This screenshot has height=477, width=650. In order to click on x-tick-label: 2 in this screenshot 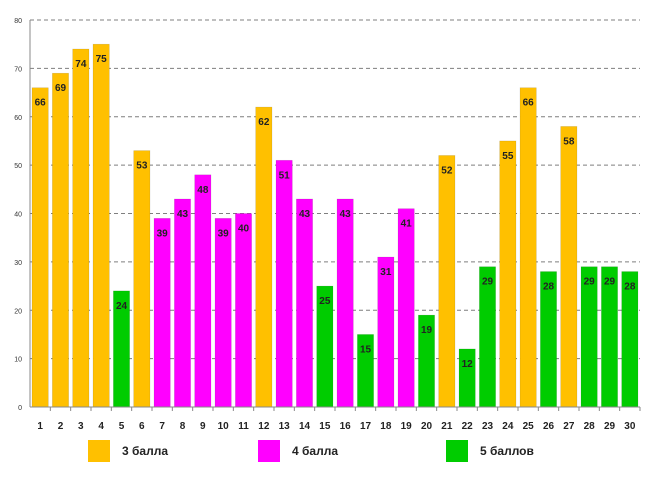, I will do `click(61, 426)`.